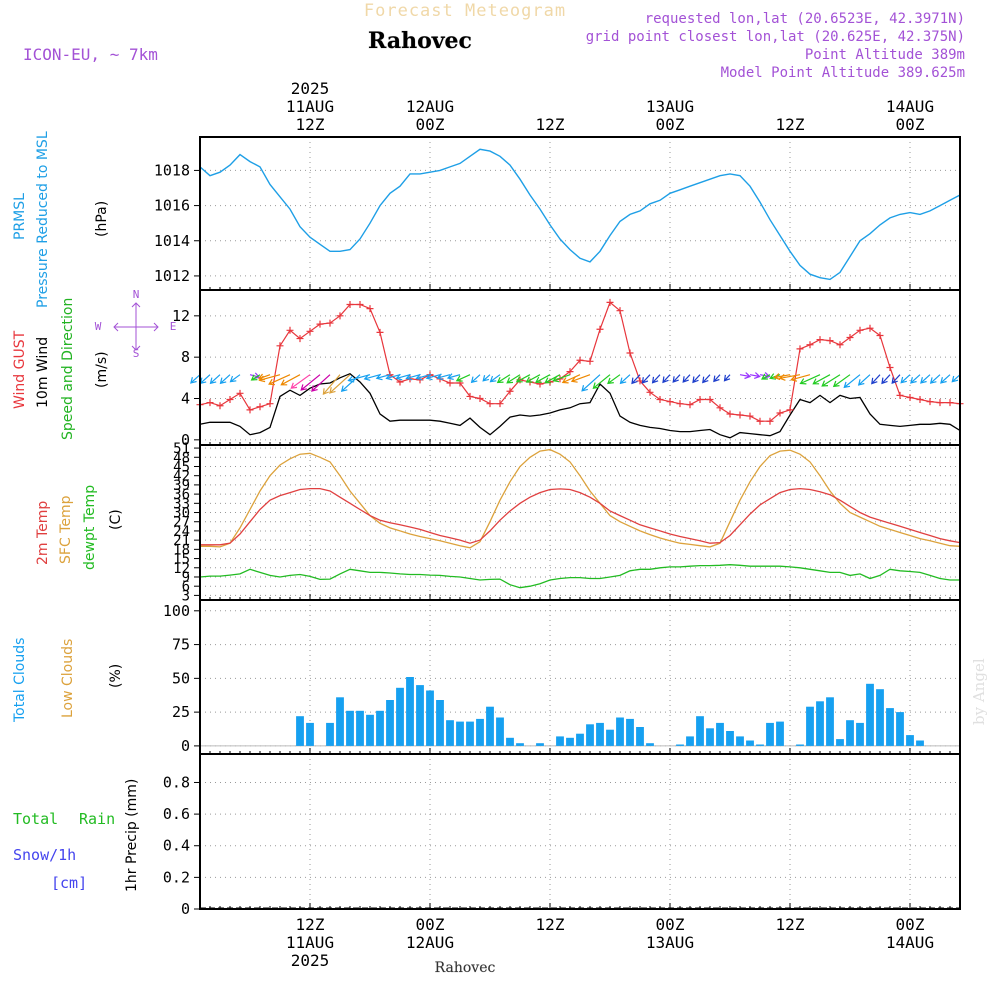 The height and width of the screenshot is (1000, 1000). What do you see at coordinates (98, 326) in the screenshot?
I see `compass-w: W` at bounding box center [98, 326].